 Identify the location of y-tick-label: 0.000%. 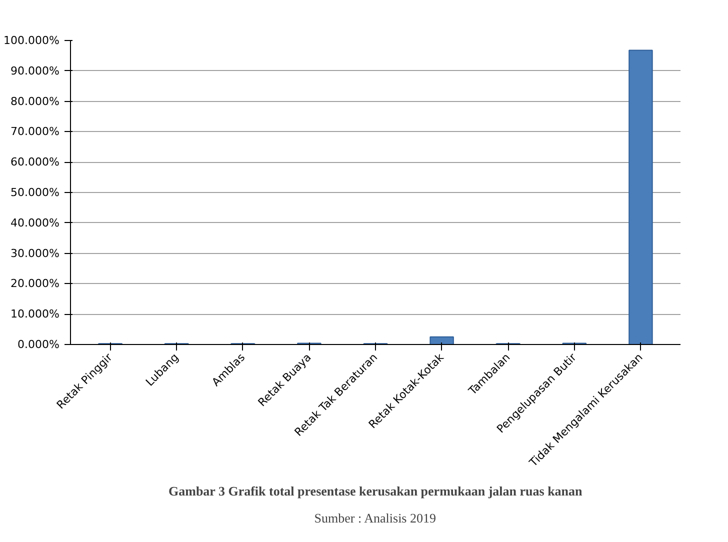
(39, 344).